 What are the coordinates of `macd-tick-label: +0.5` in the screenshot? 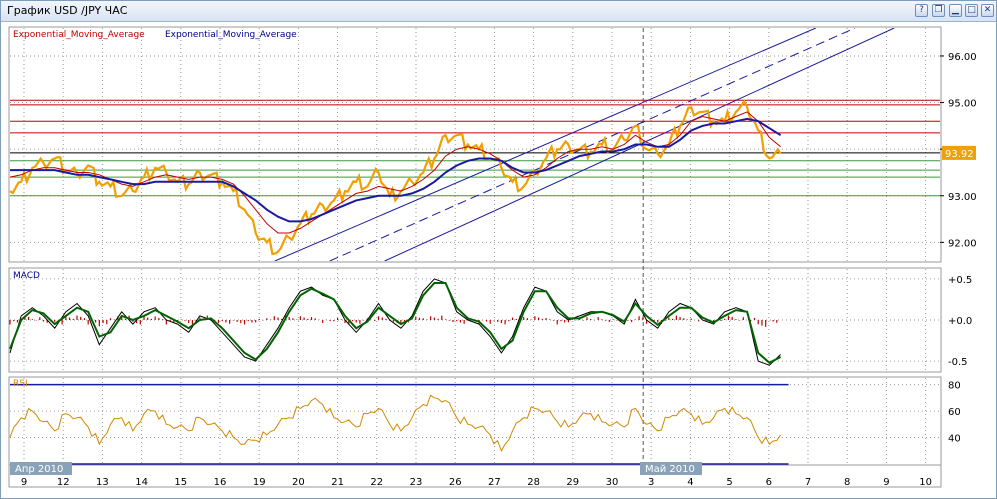 It's located at (960, 280).